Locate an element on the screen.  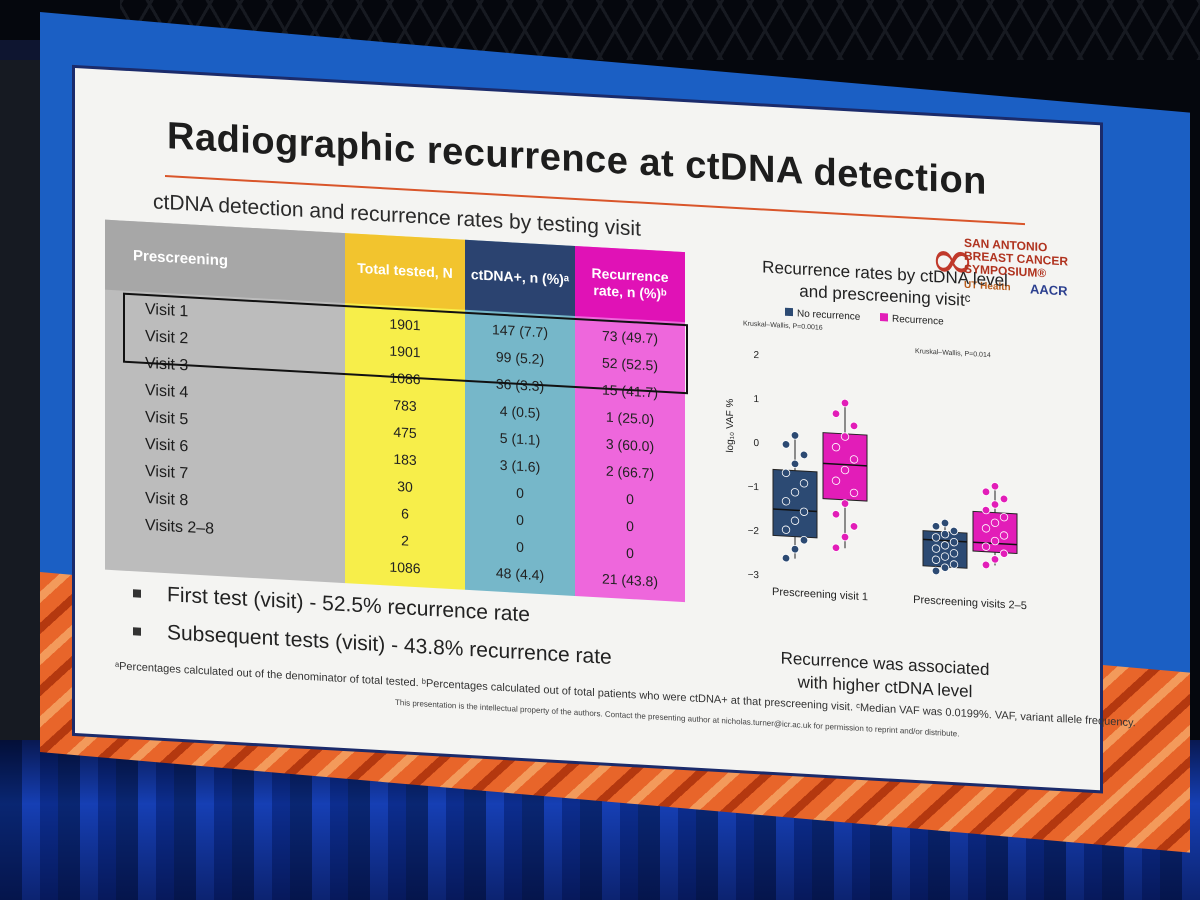
legend-recurrence: Recurrence is located at coordinates (918, 321).